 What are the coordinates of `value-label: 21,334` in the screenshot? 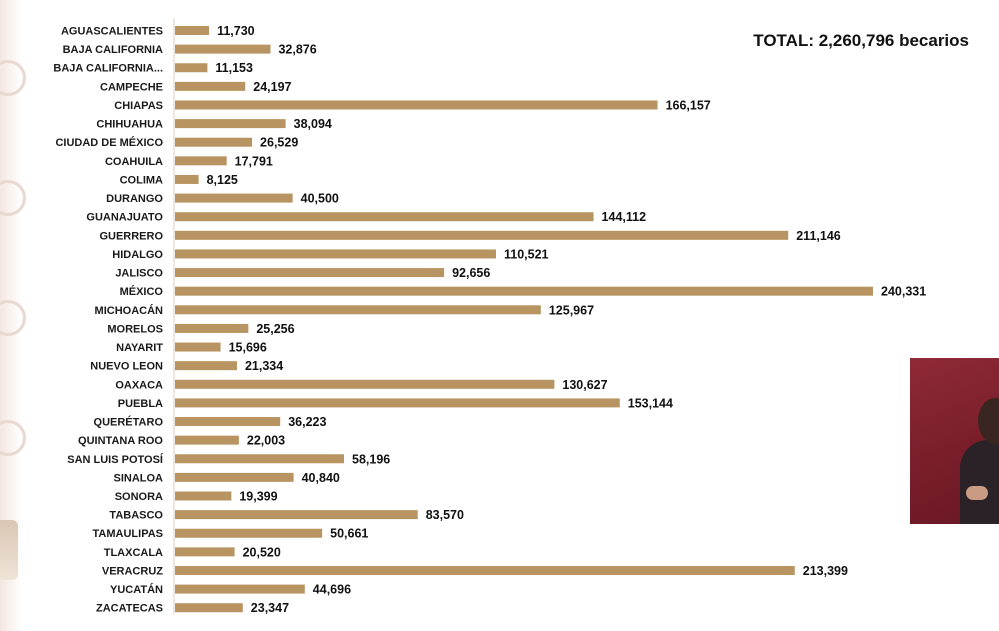 It's located at (264, 366).